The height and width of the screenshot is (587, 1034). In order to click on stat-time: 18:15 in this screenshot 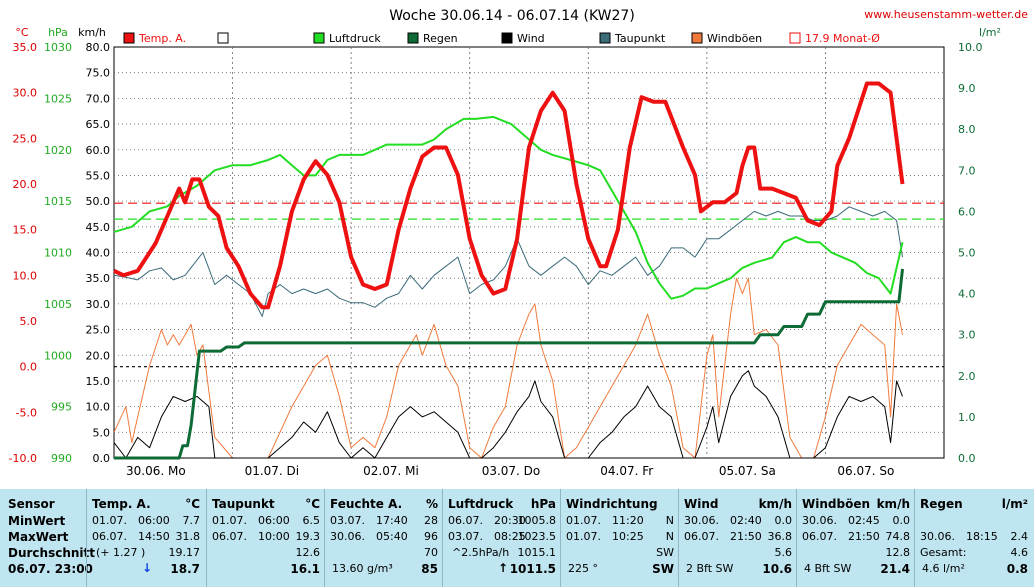, I will do `click(982, 536)`.